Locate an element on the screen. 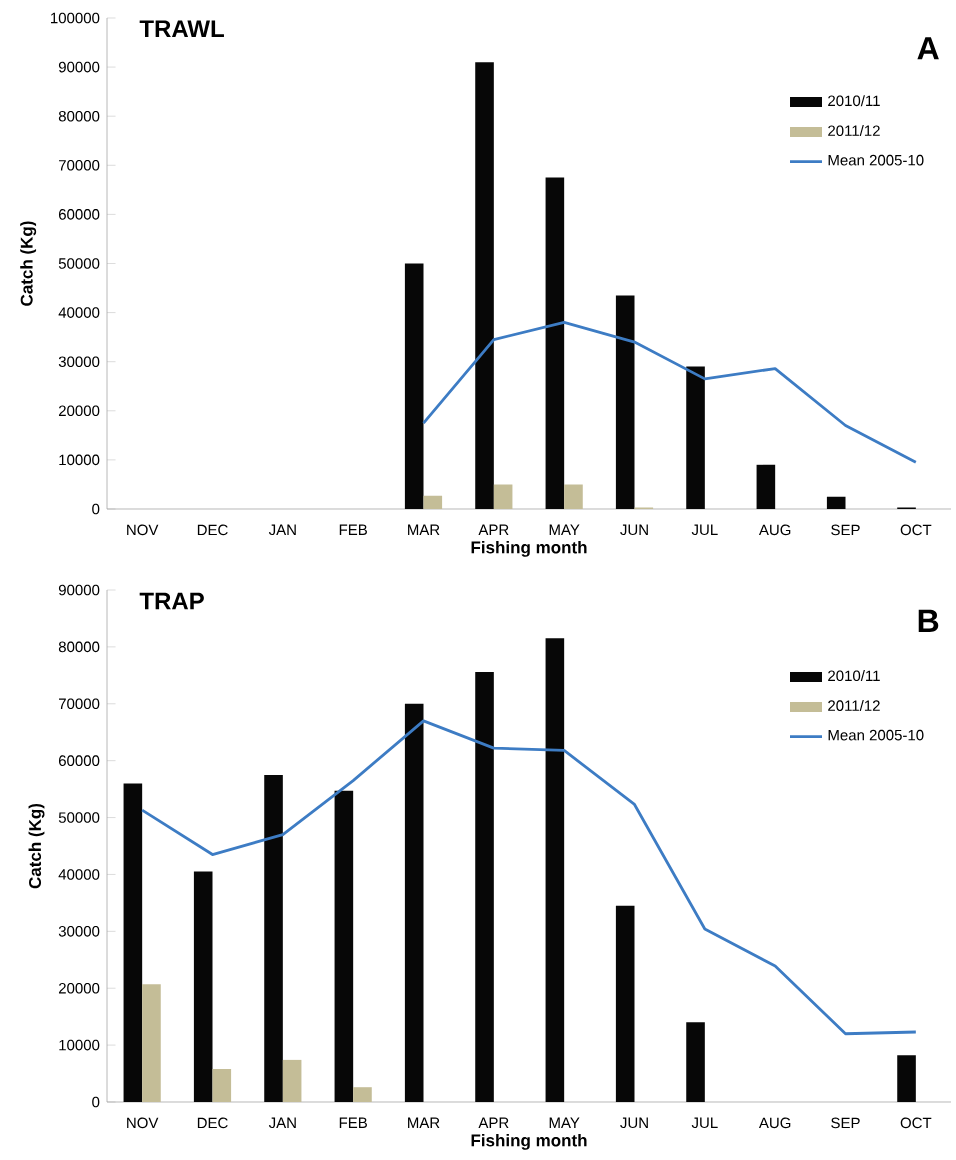 Image resolution: width=956 pixels, height=1160 pixels. annotation: B is located at coordinates (928, 620).